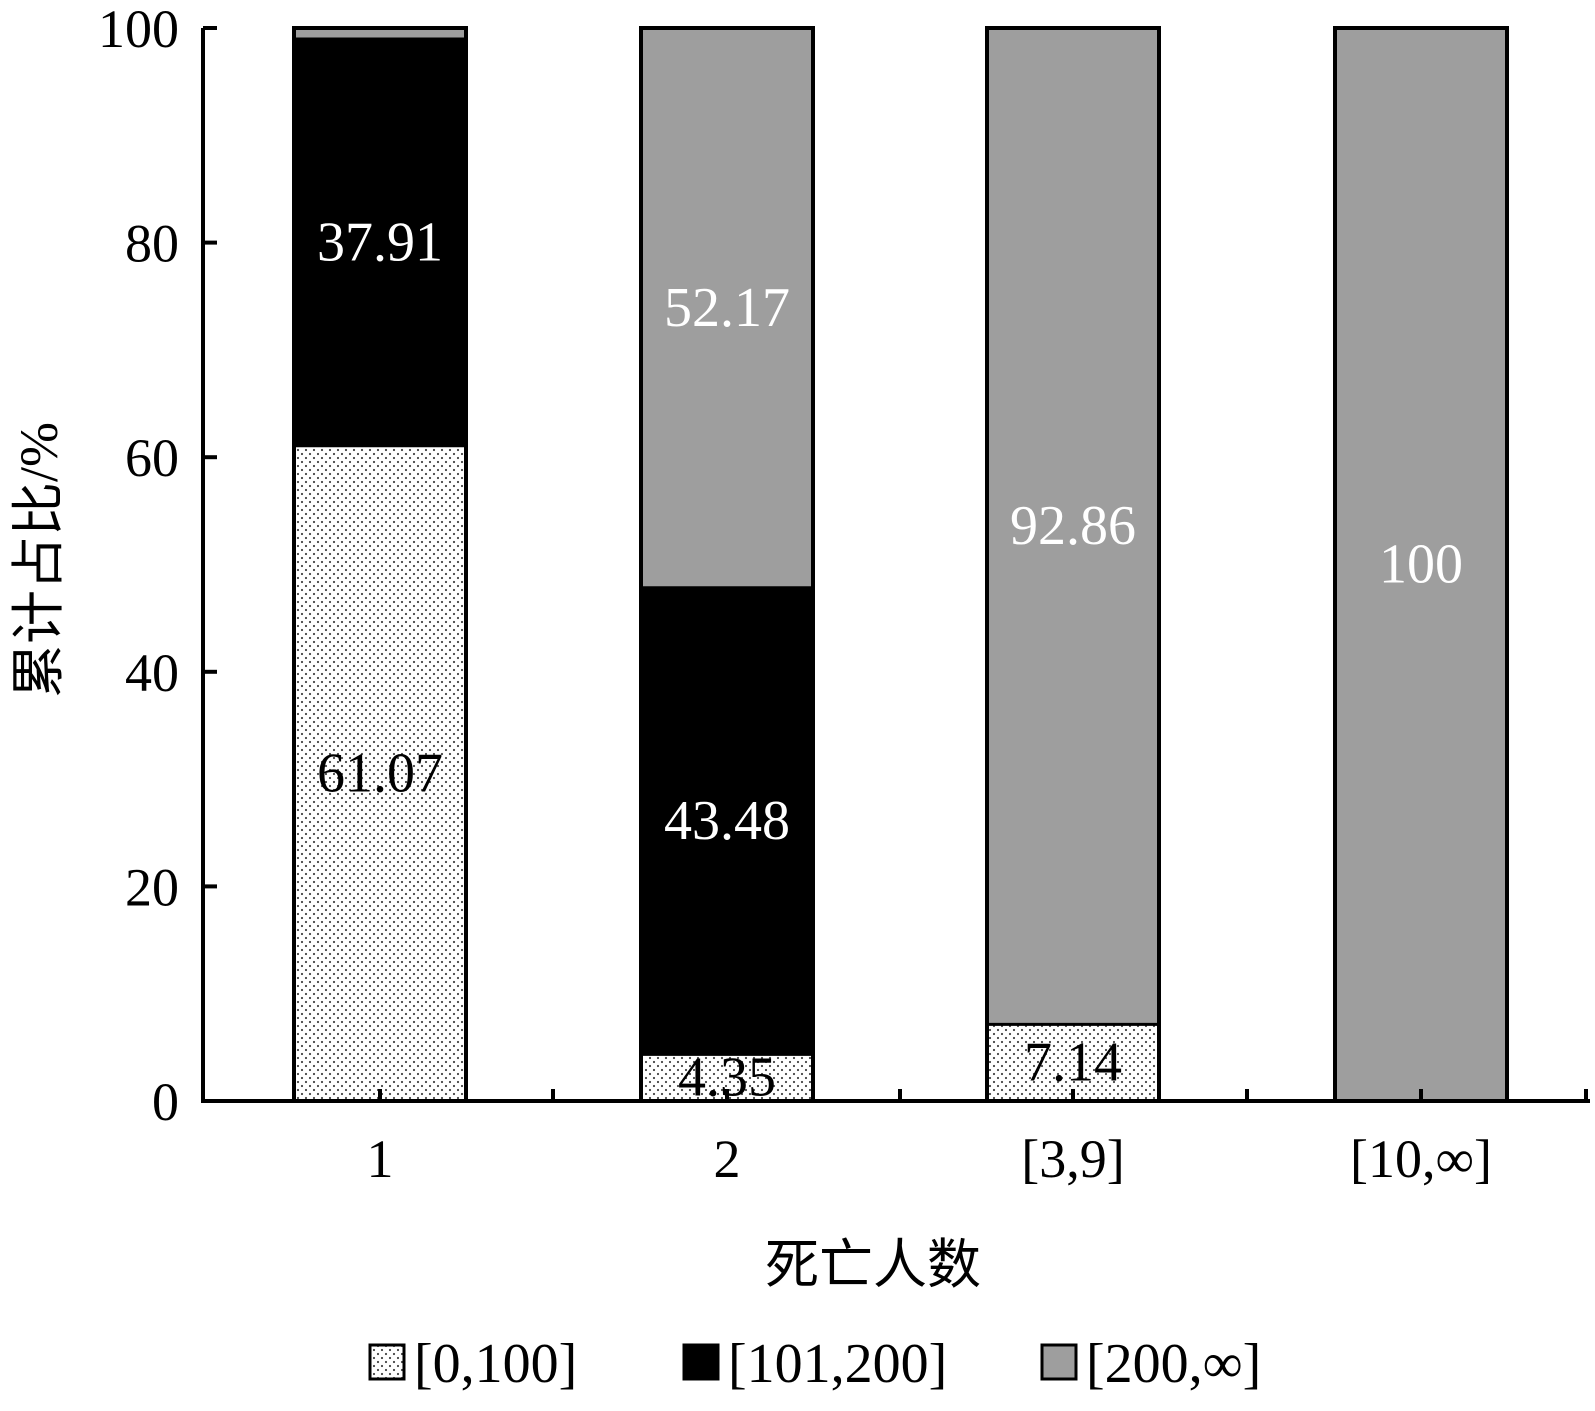  Describe the element at coordinates (152, 673) in the screenshot. I see `y-tick-label: 40` at that location.